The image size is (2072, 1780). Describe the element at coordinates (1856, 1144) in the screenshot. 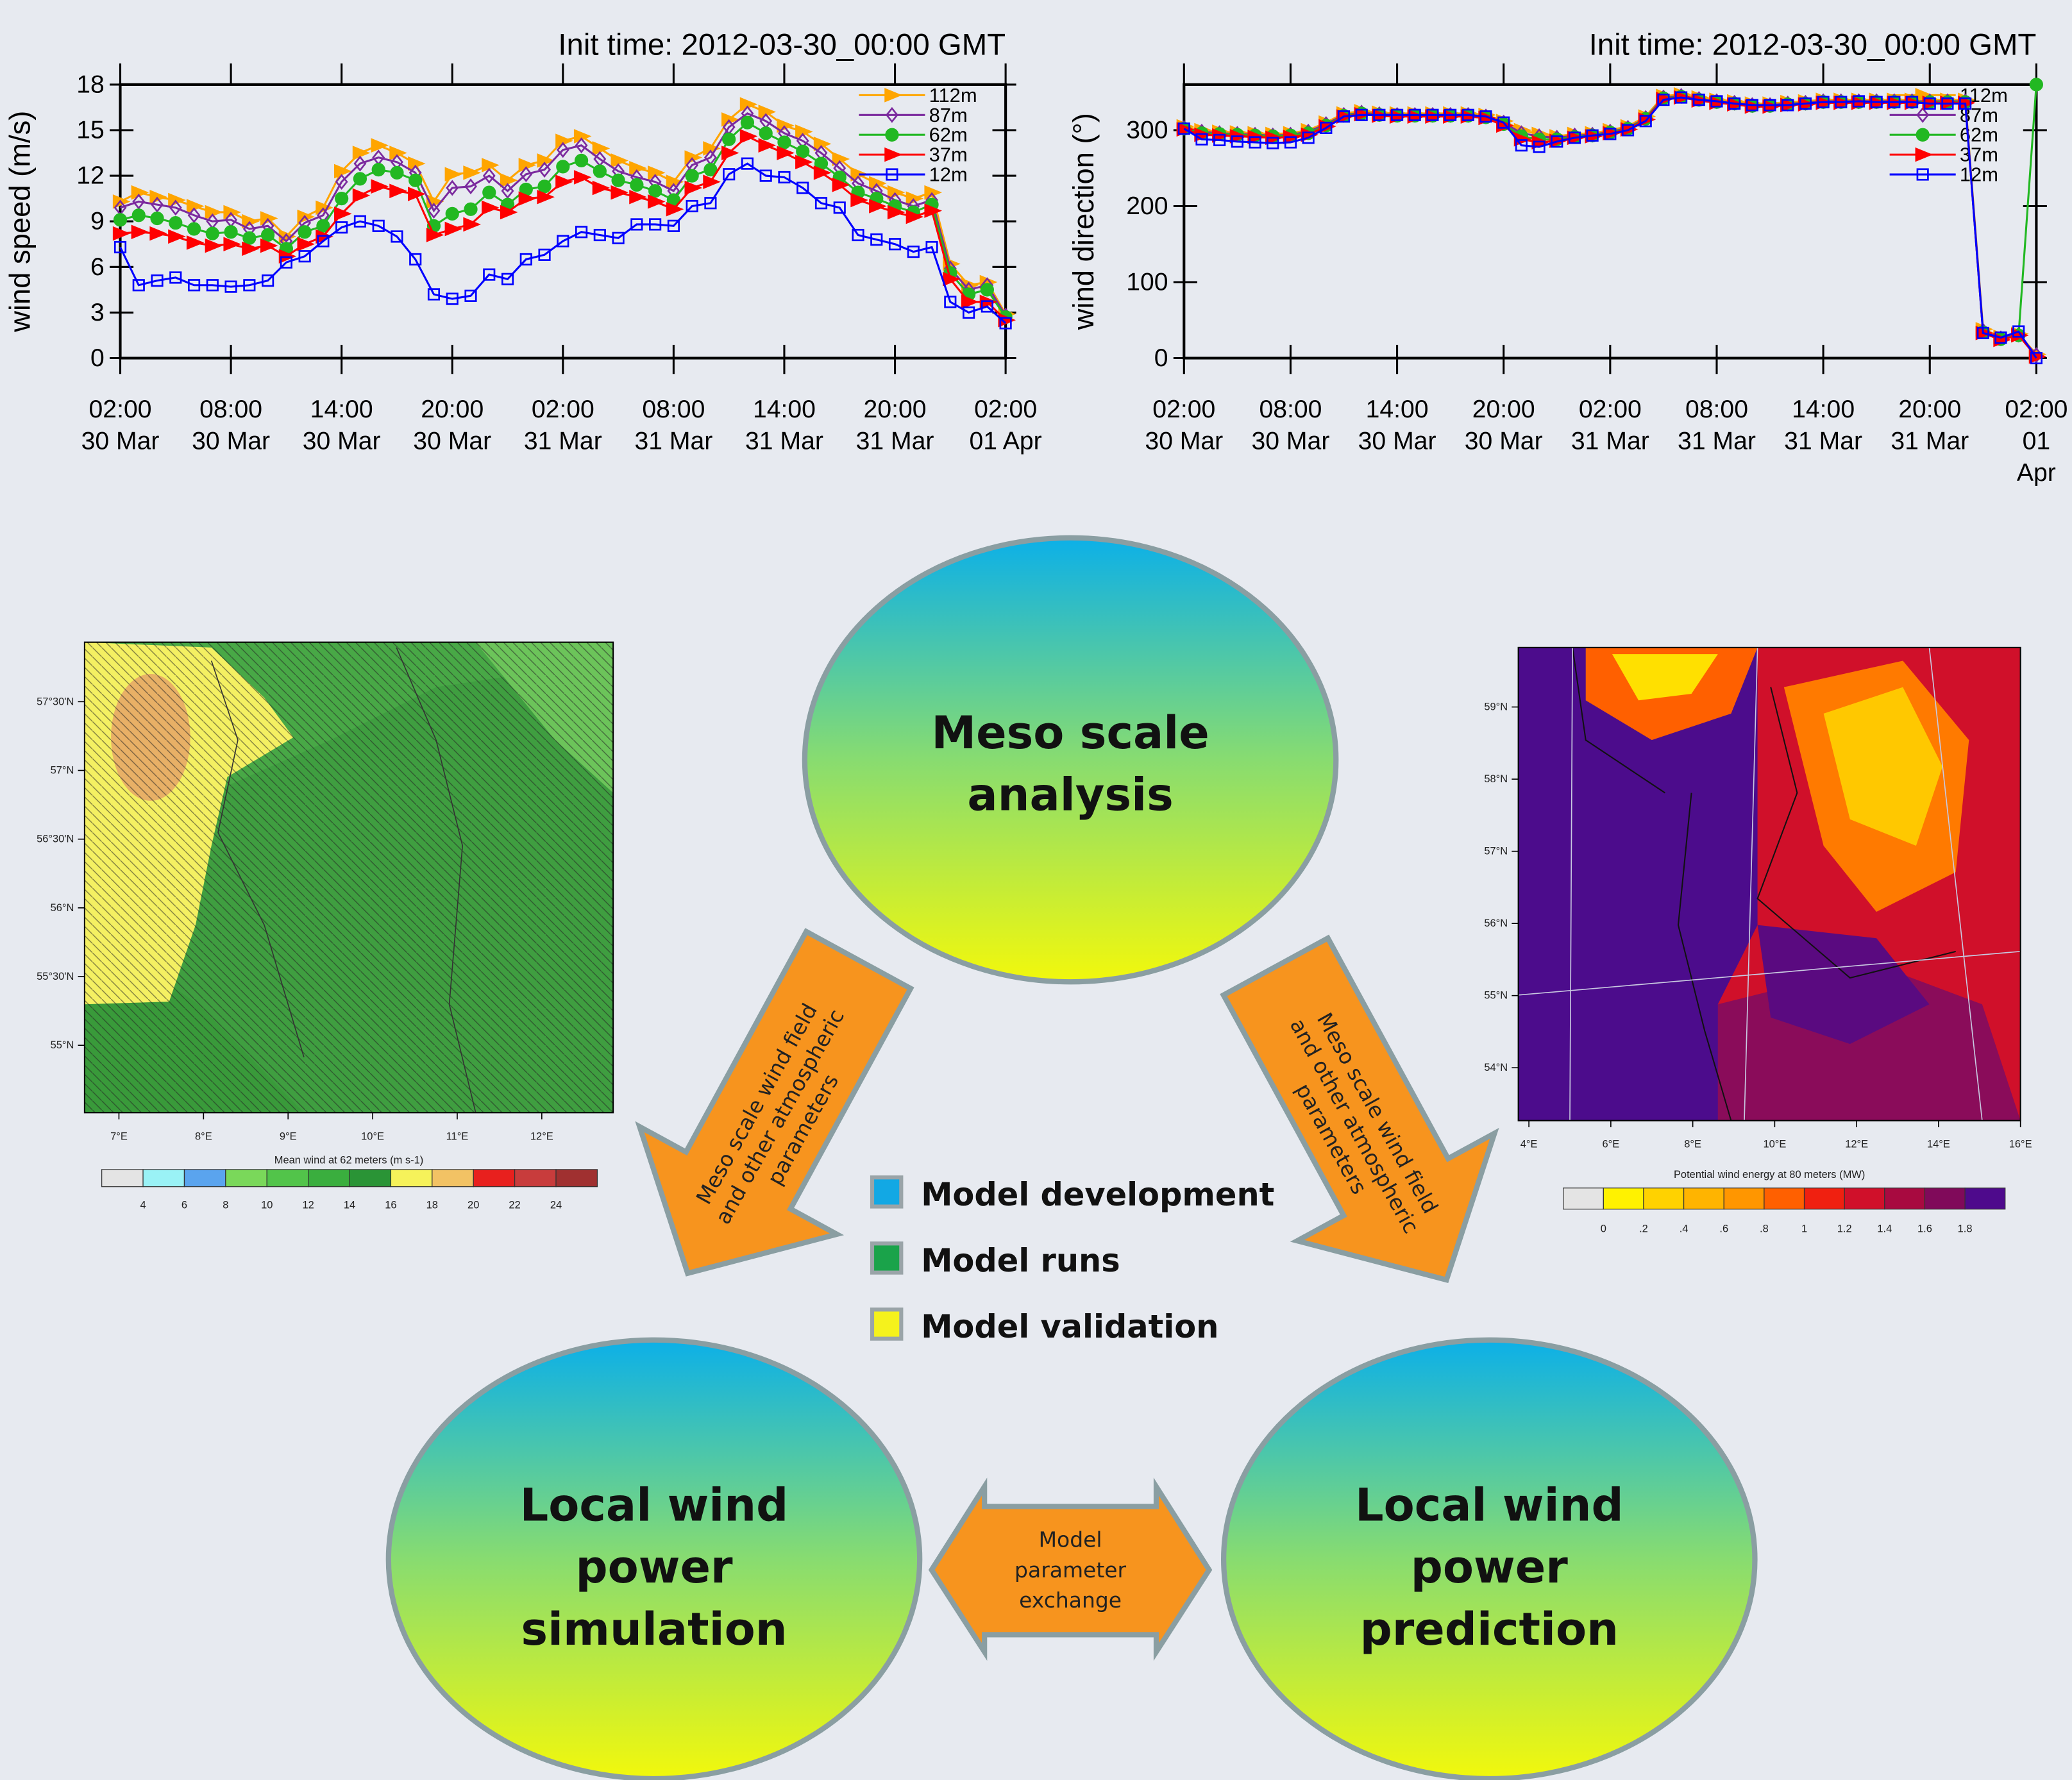

I see `lon-label: 12°E` at that location.